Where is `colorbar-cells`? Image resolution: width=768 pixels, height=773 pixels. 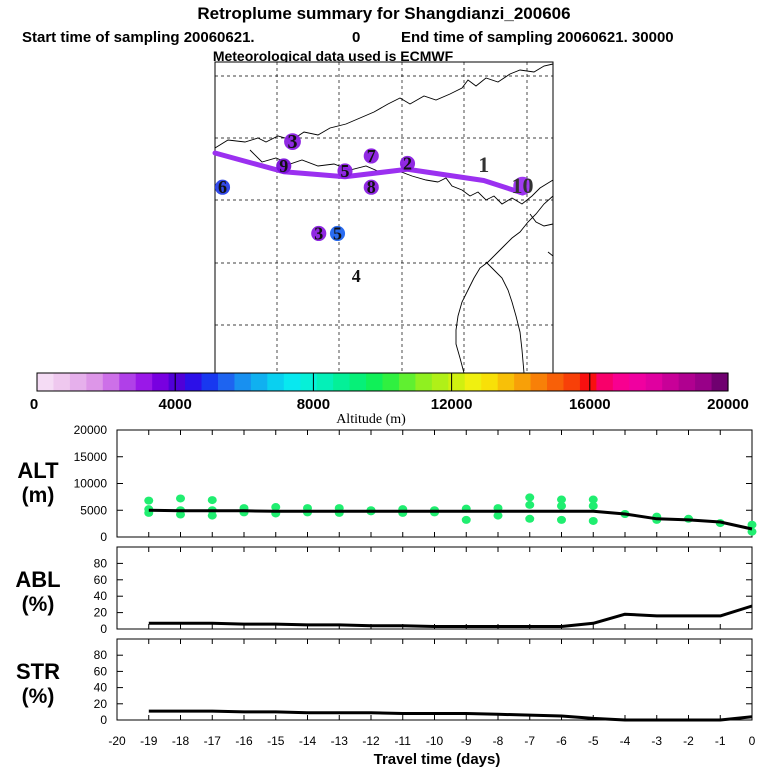
colorbar-cells is located at coordinates (383, 382).